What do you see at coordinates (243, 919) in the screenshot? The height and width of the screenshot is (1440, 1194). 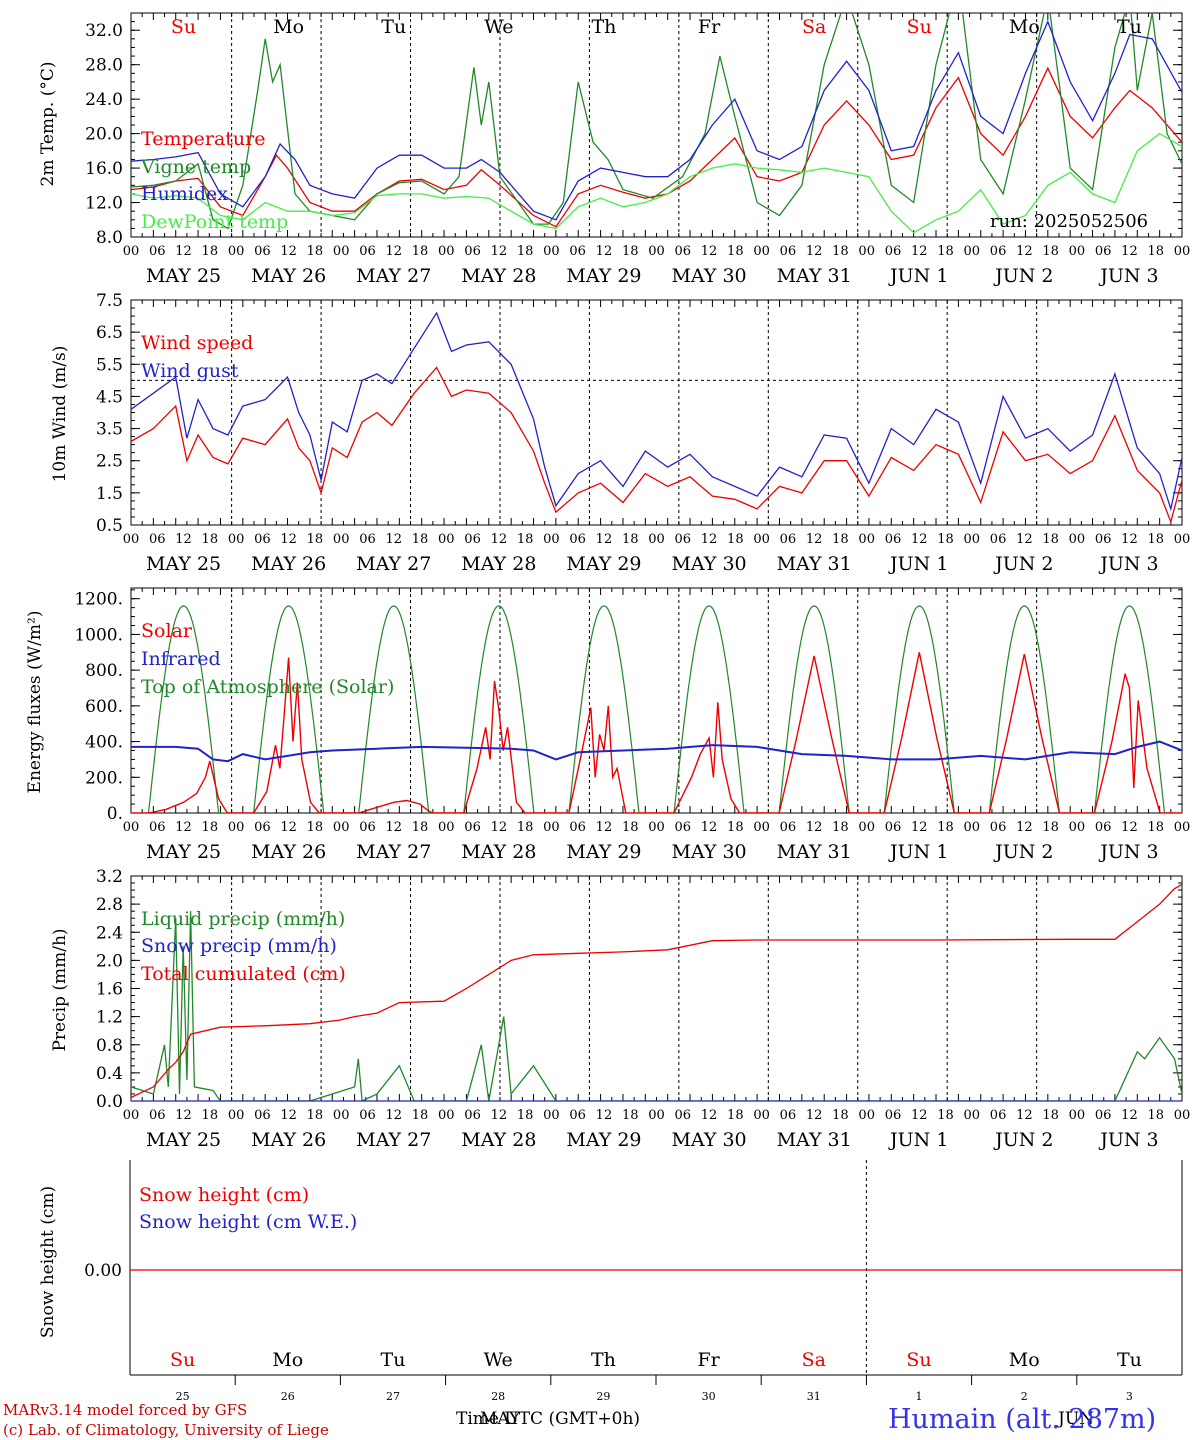 I see `legend-liquid-precip: Liquid precip (mm/h)` at bounding box center [243, 919].